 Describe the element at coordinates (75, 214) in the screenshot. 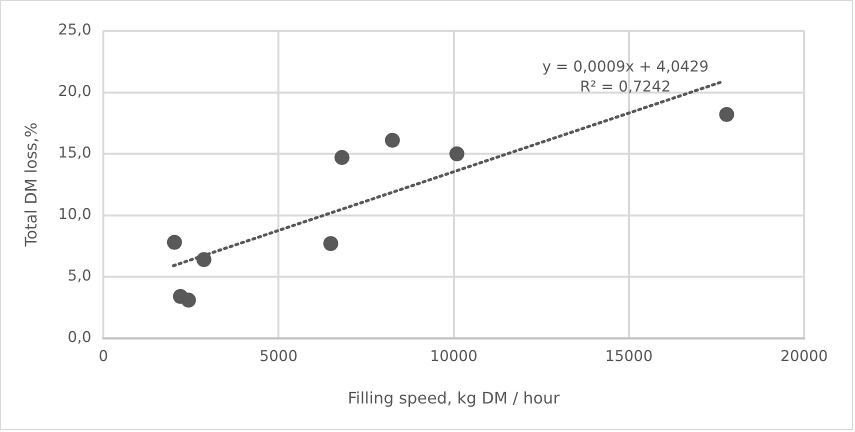

I see `y-tick-label: 10,0` at that location.